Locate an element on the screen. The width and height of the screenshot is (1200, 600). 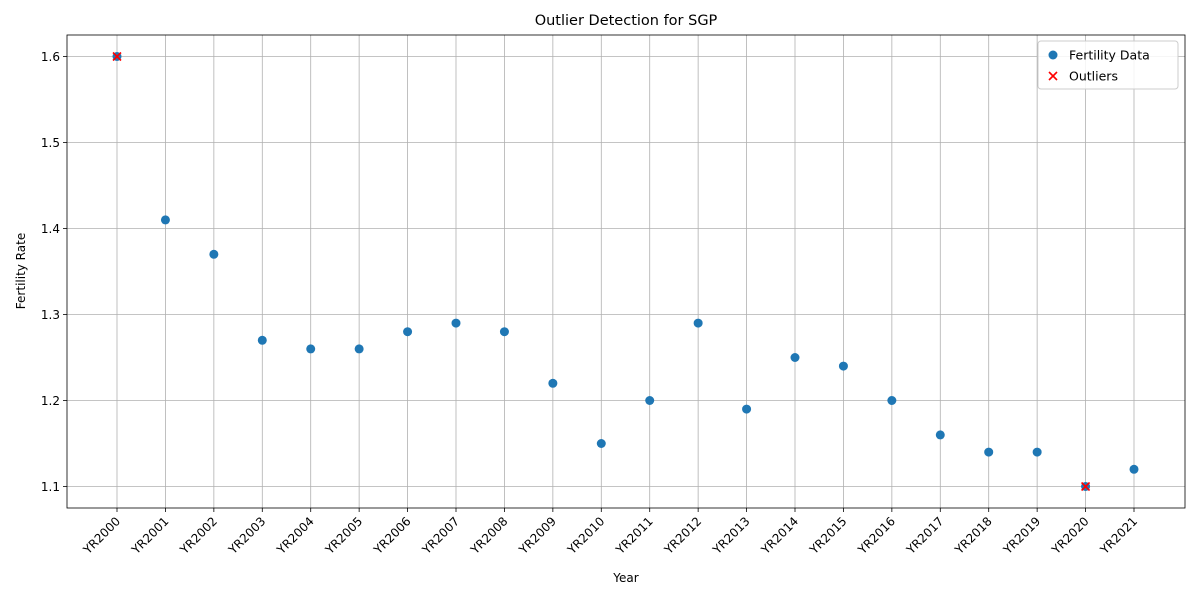
legend-x-stroke is located at coordinates (1053, 76).